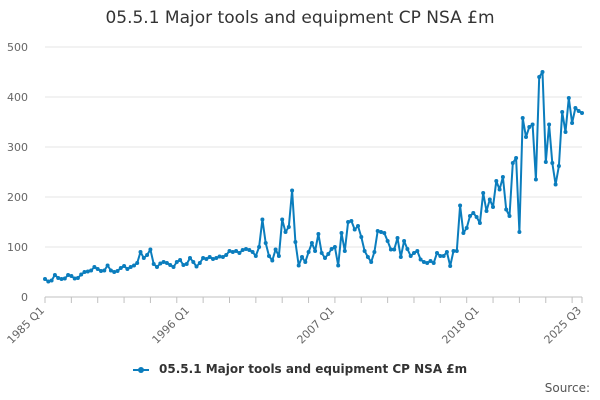  Describe the element at coordinates (567, 388) in the screenshot. I see `source-label: Source:` at that location.